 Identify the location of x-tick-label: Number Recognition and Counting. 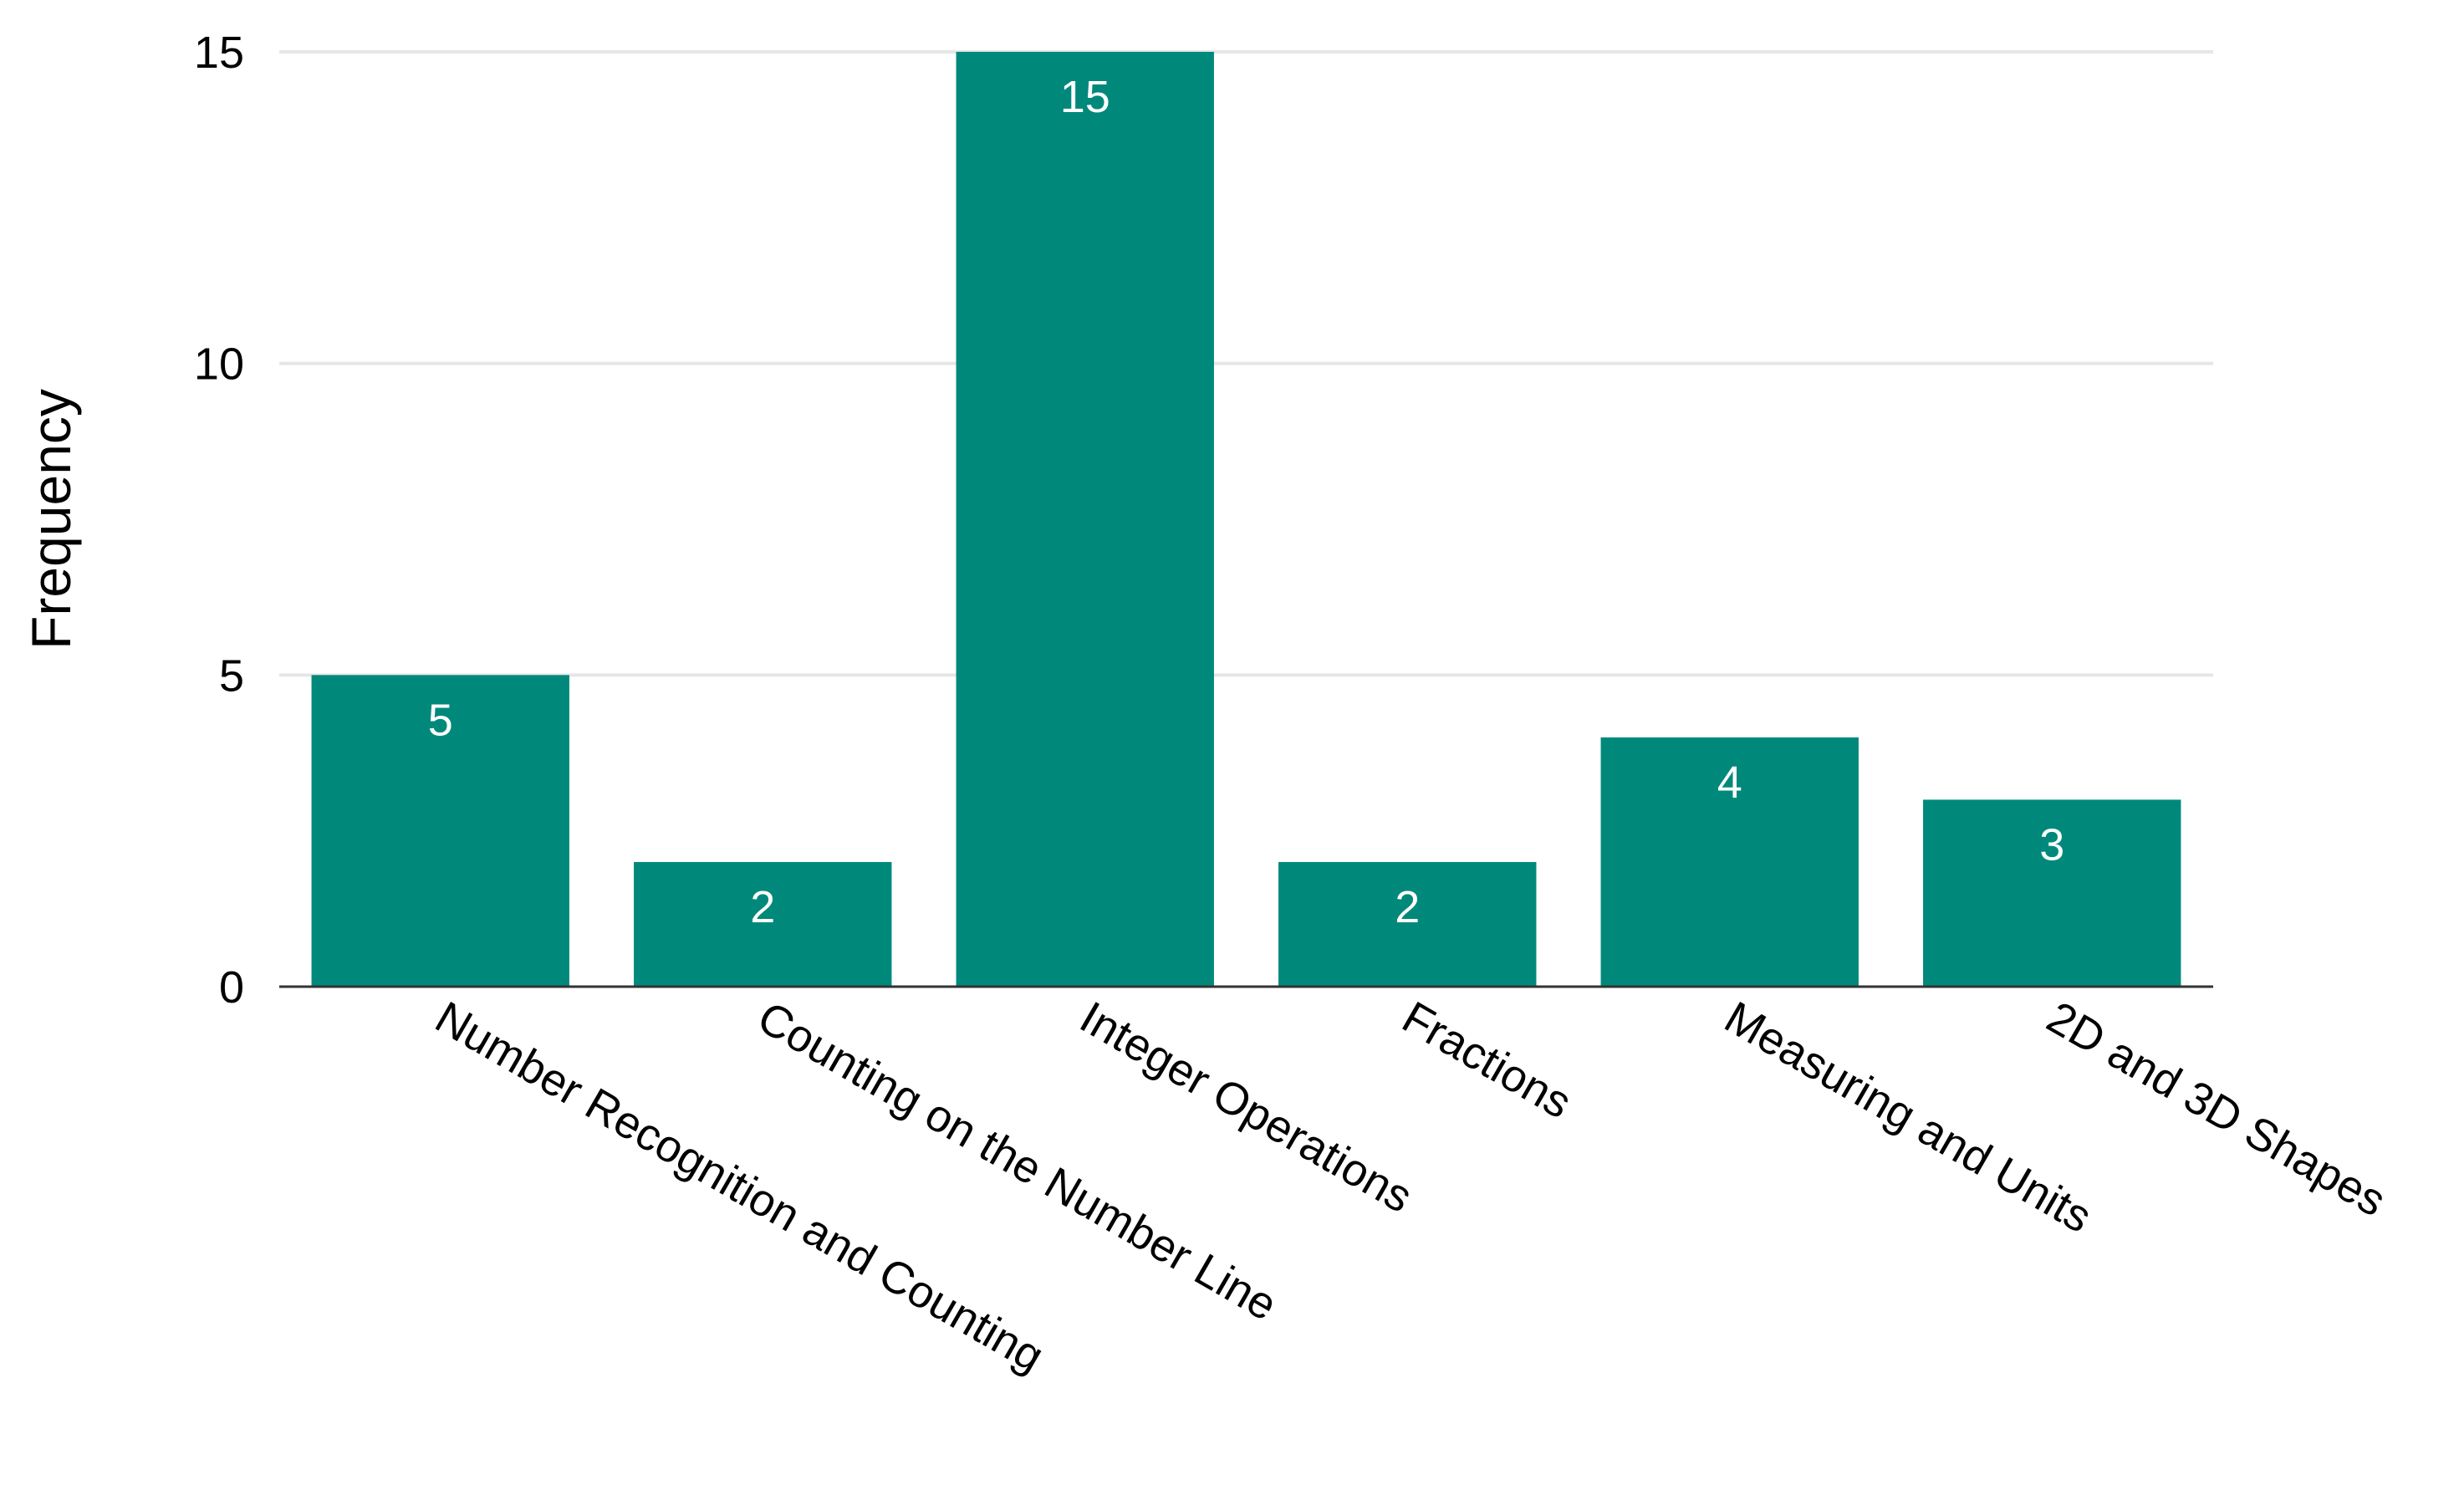
(740, 1186).